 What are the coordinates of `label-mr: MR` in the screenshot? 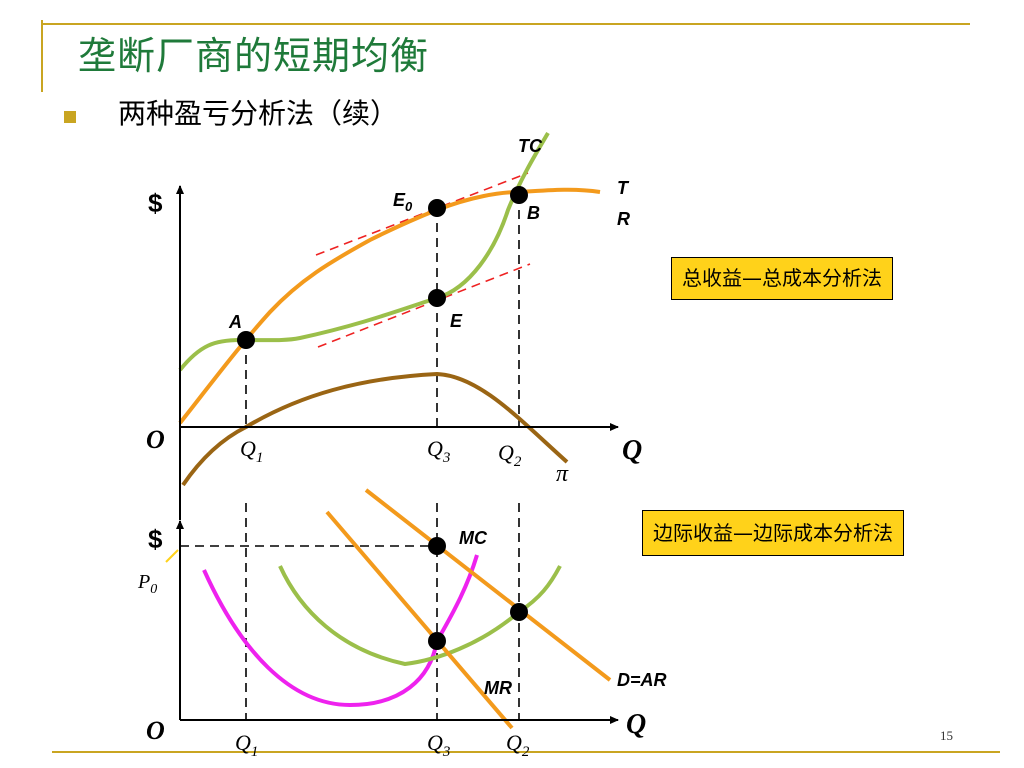 It's located at (498, 688).